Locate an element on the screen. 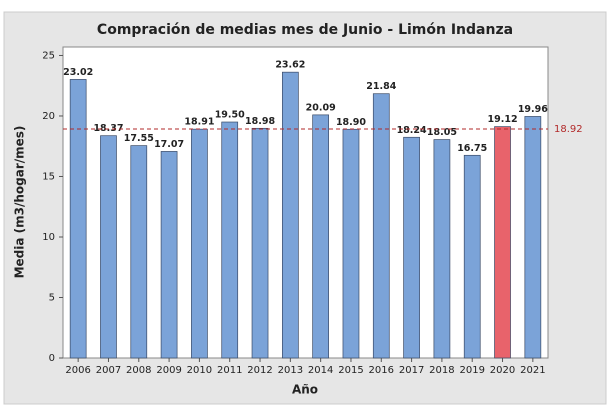 This screenshot has width=610, height=411. value-label: 18.98 is located at coordinates (260, 121).